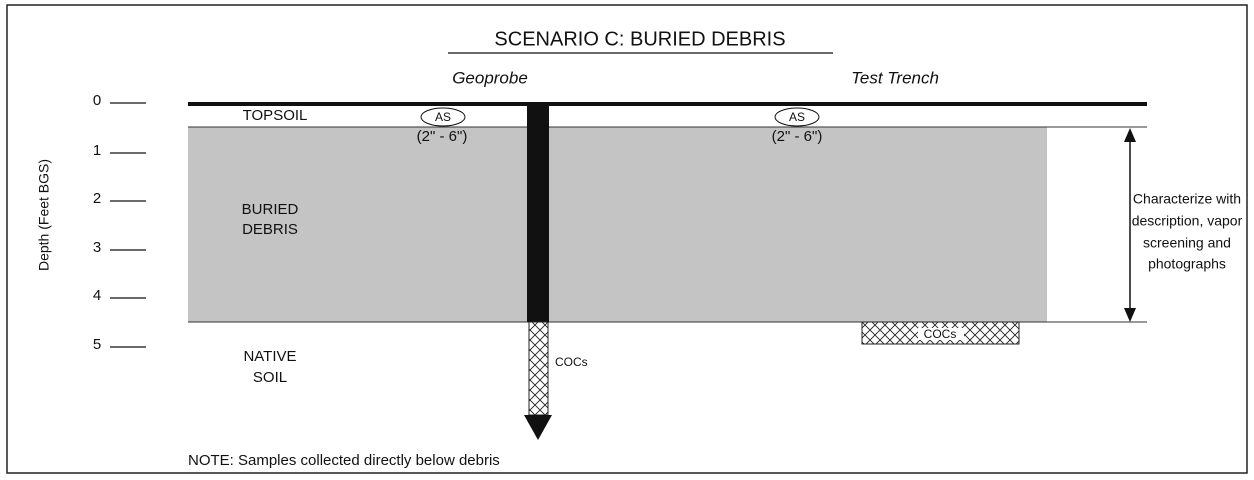 This screenshot has width=1254, height=480. Describe the element at coordinates (895, 77) in the screenshot. I see `column-label: Test Trench` at that location.